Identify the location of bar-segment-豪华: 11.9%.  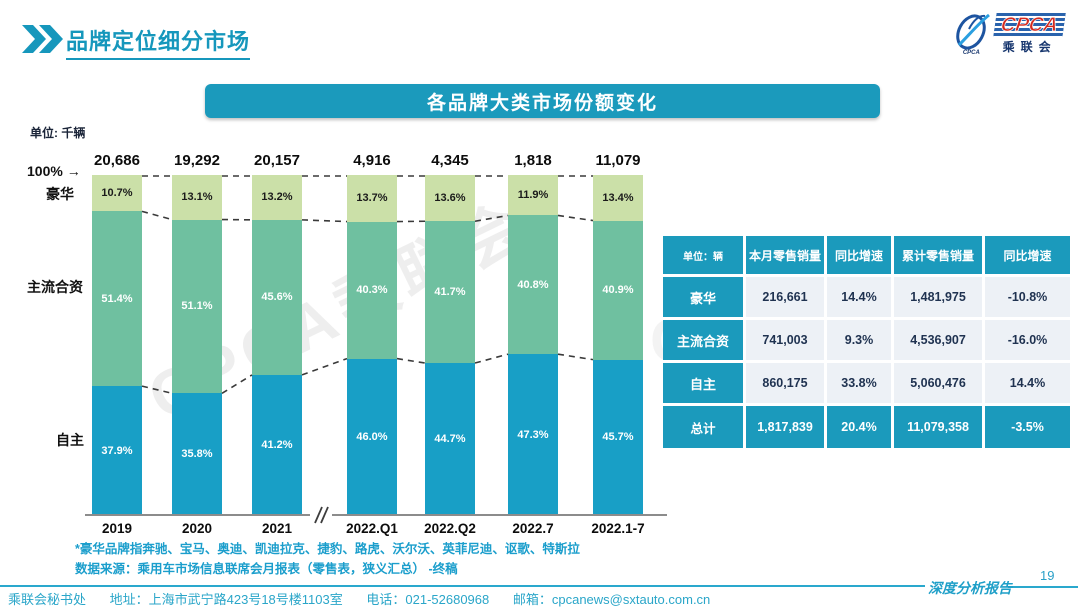
(533, 195).